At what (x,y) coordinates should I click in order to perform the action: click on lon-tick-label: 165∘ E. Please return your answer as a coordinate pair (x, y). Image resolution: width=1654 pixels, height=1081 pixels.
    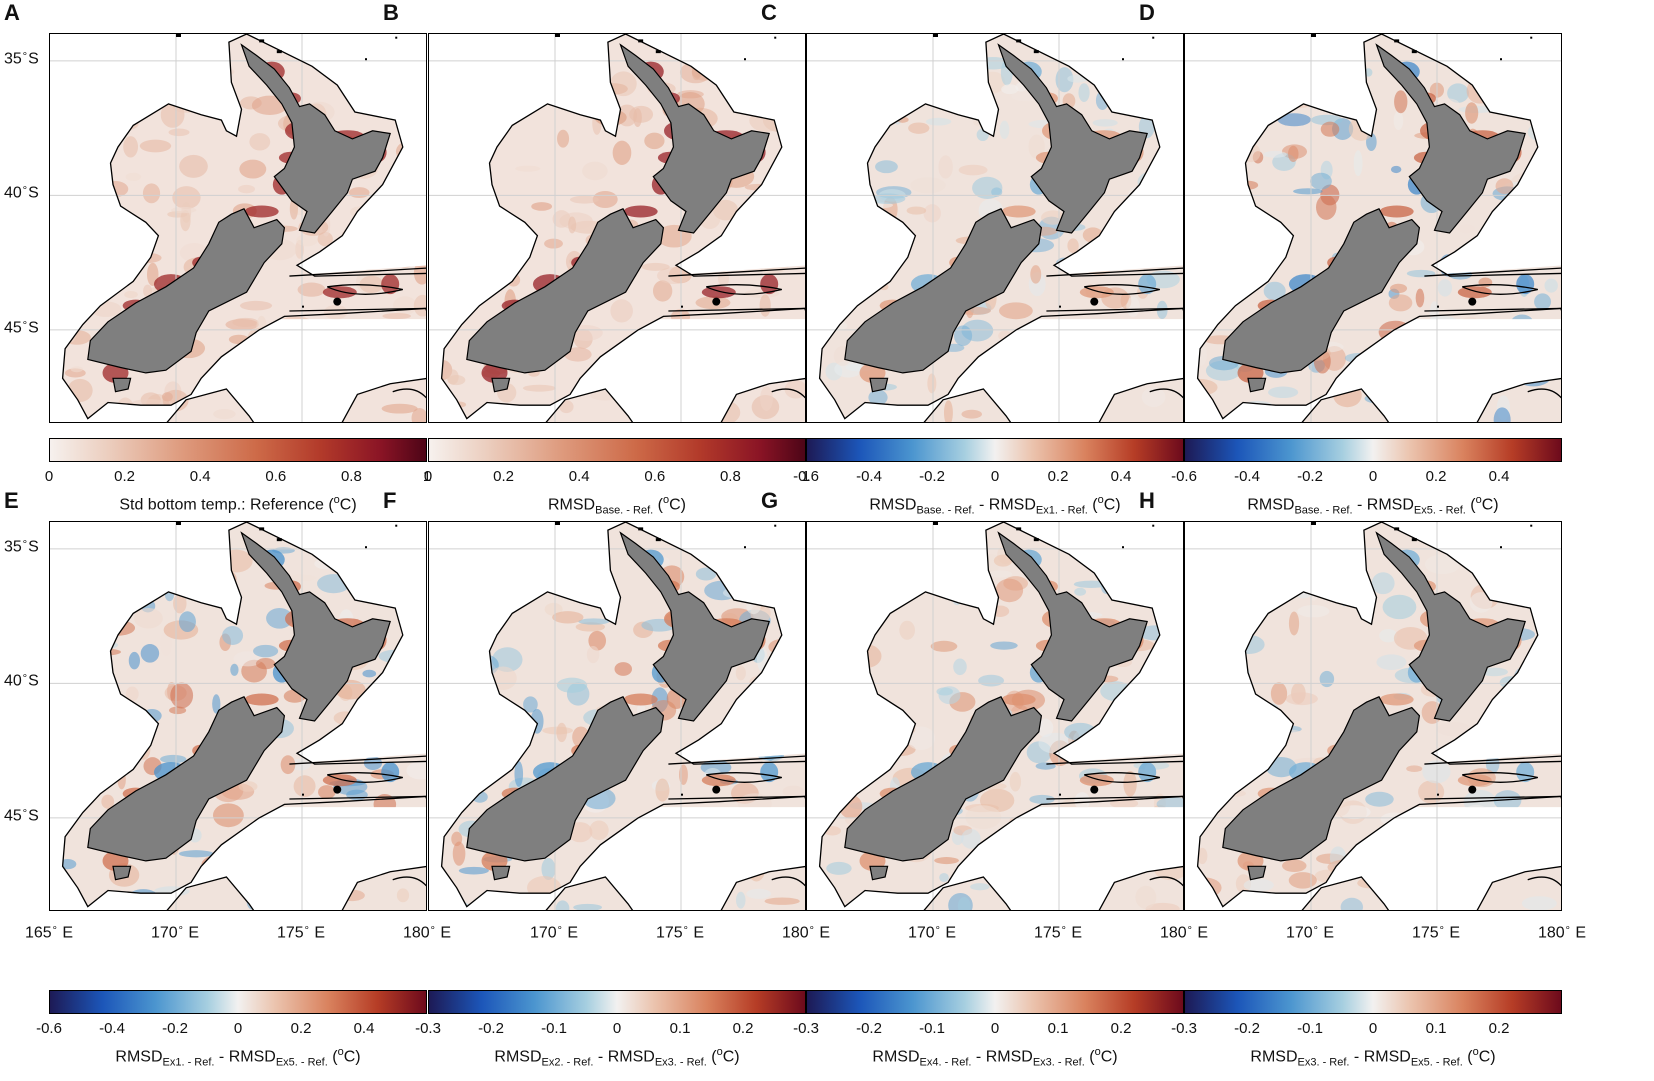
    Looking at the image, I should click on (49, 932).